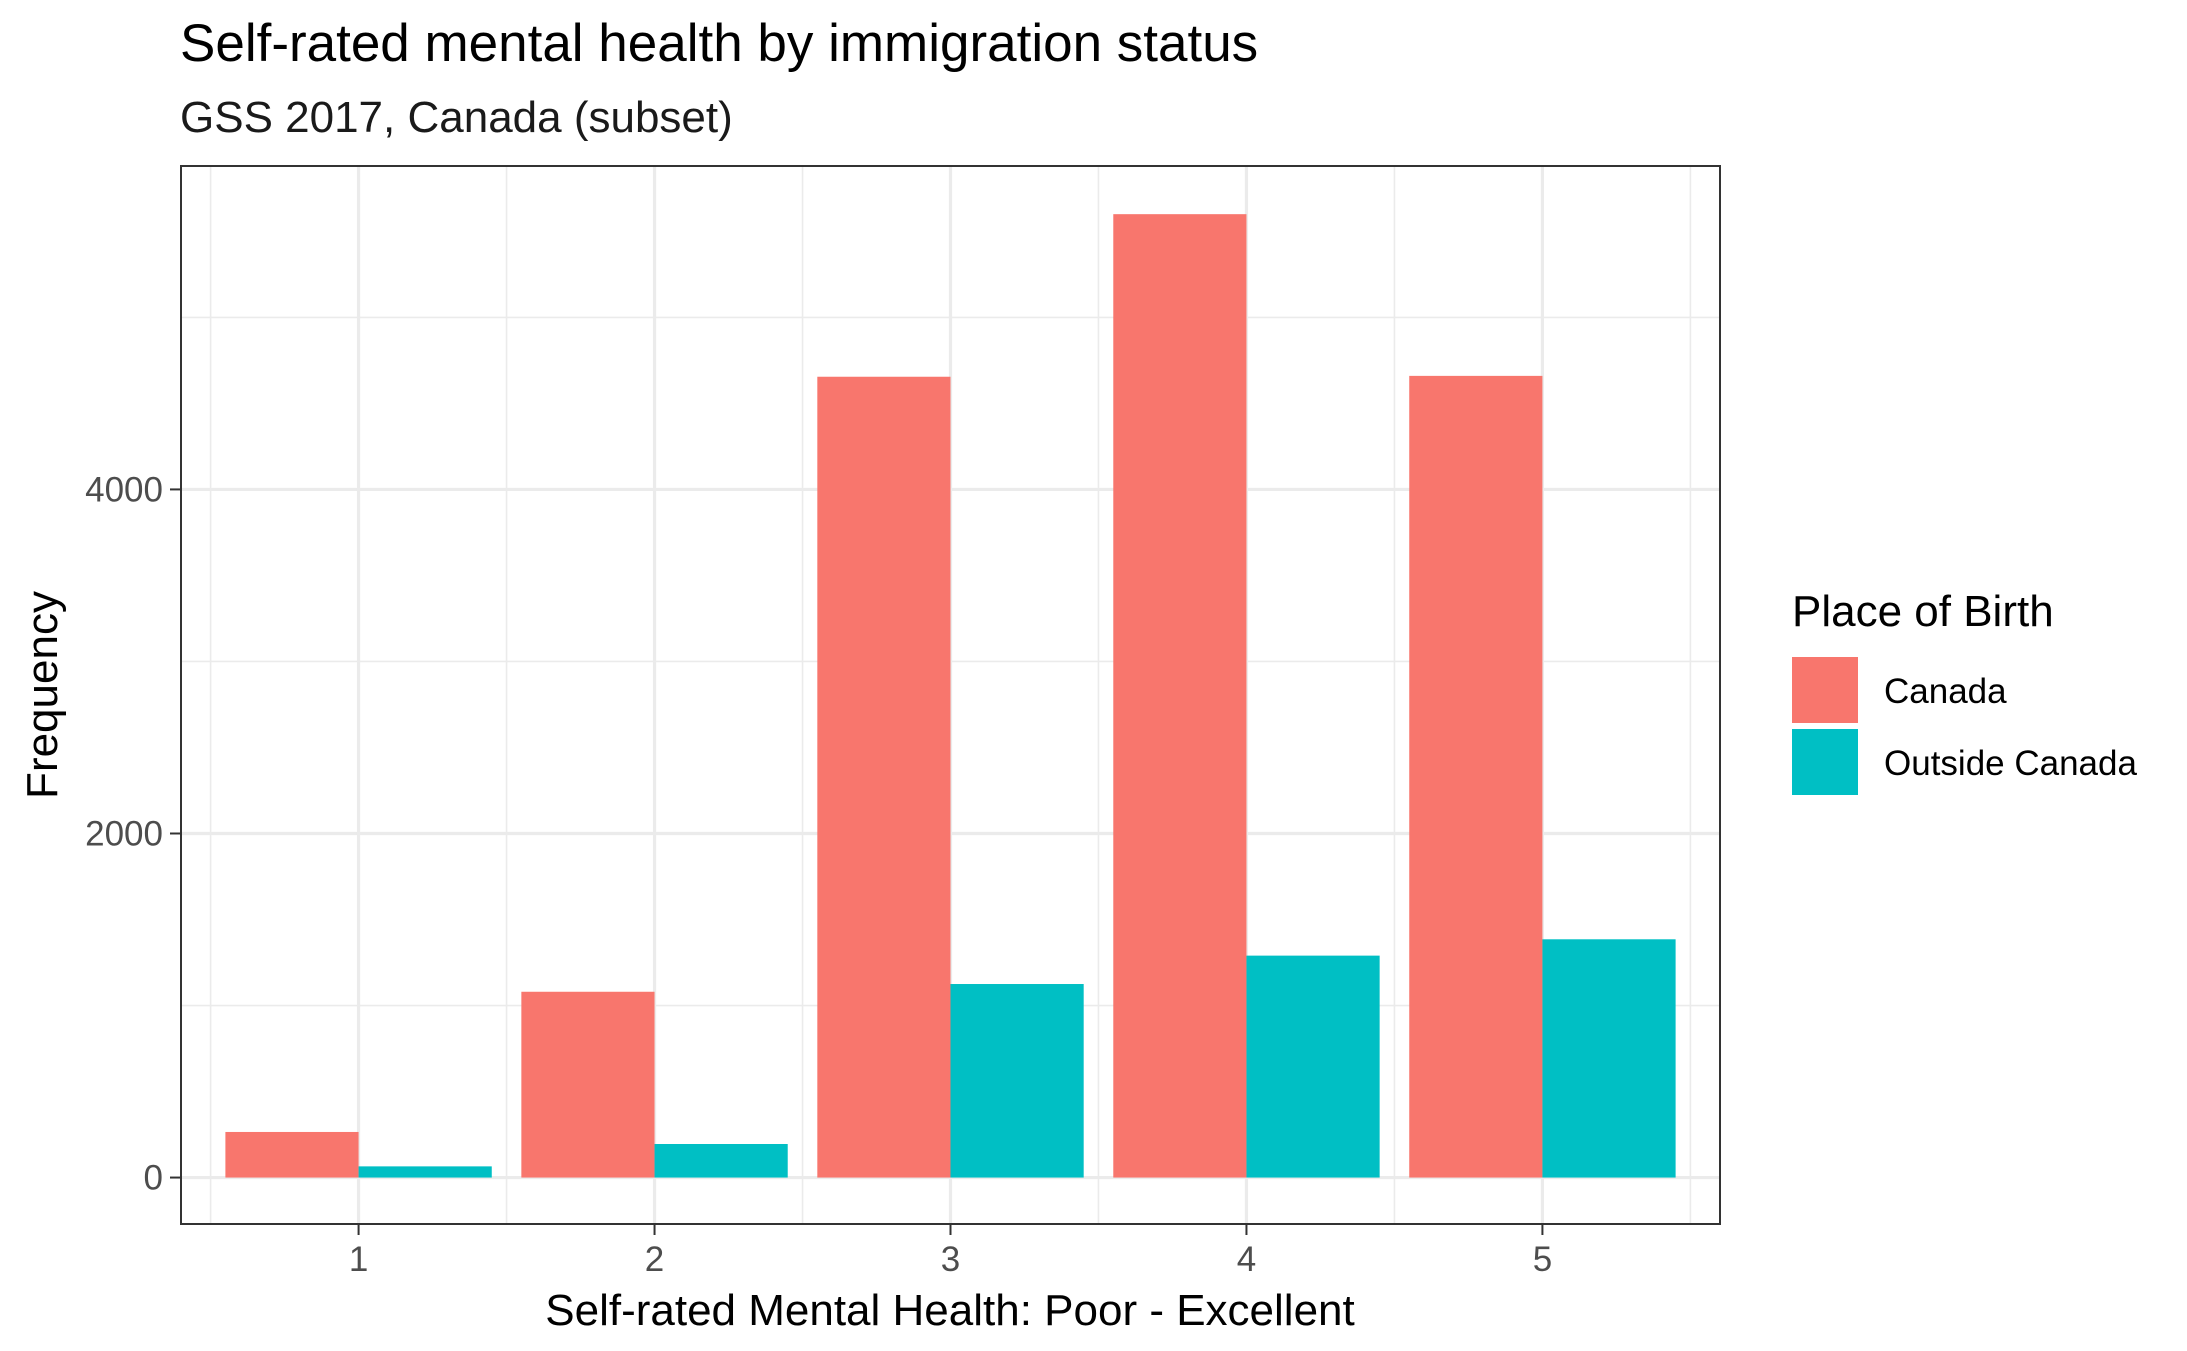  What do you see at coordinates (1923, 611) in the screenshot?
I see `legend-title: Place of Birth` at bounding box center [1923, 611].